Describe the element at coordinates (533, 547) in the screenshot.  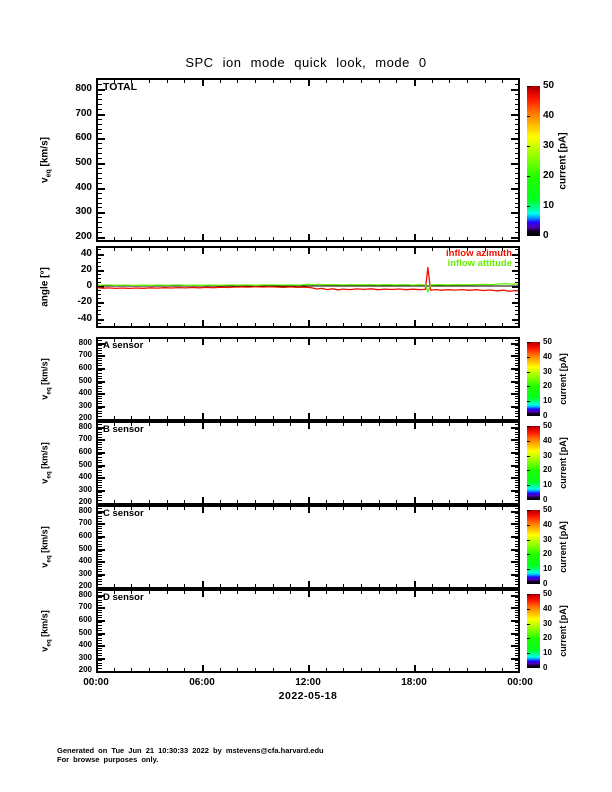
I see `colorbar-sensor-c` at that location.